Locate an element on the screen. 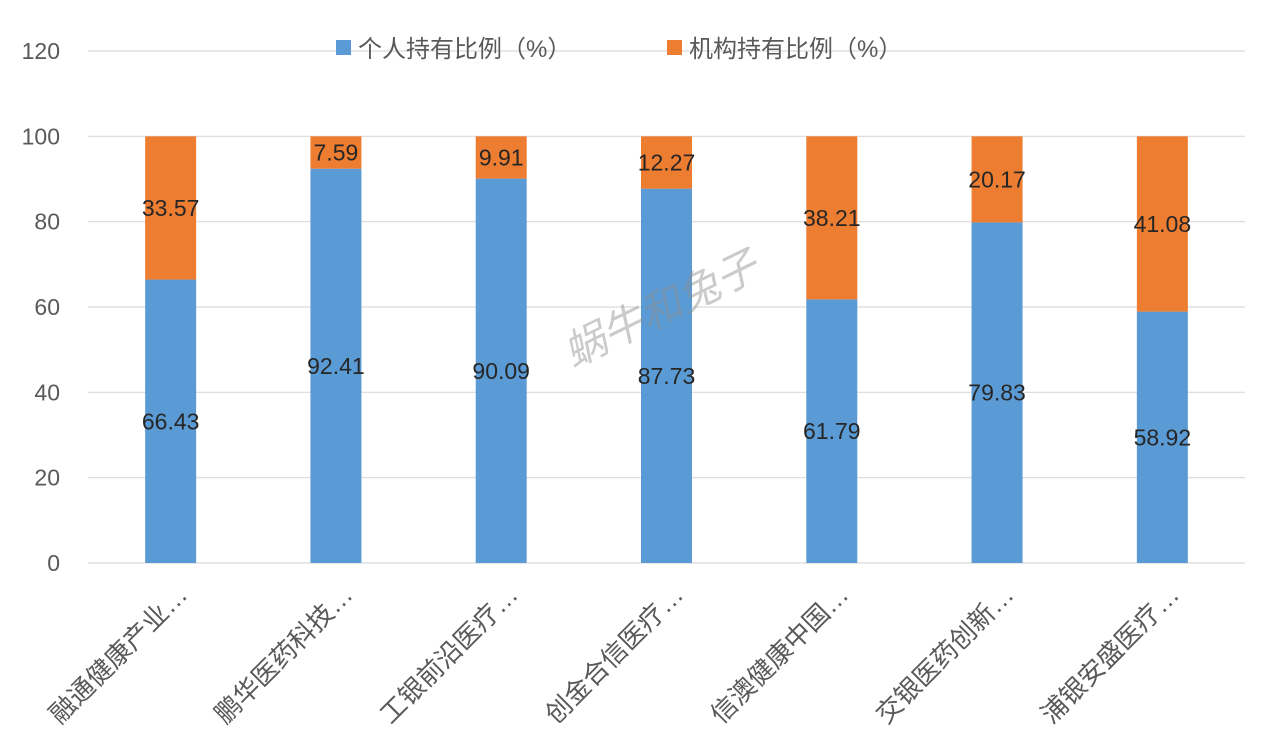  data-label-individual-6: 79.83 is located at coordinates (997, 393).